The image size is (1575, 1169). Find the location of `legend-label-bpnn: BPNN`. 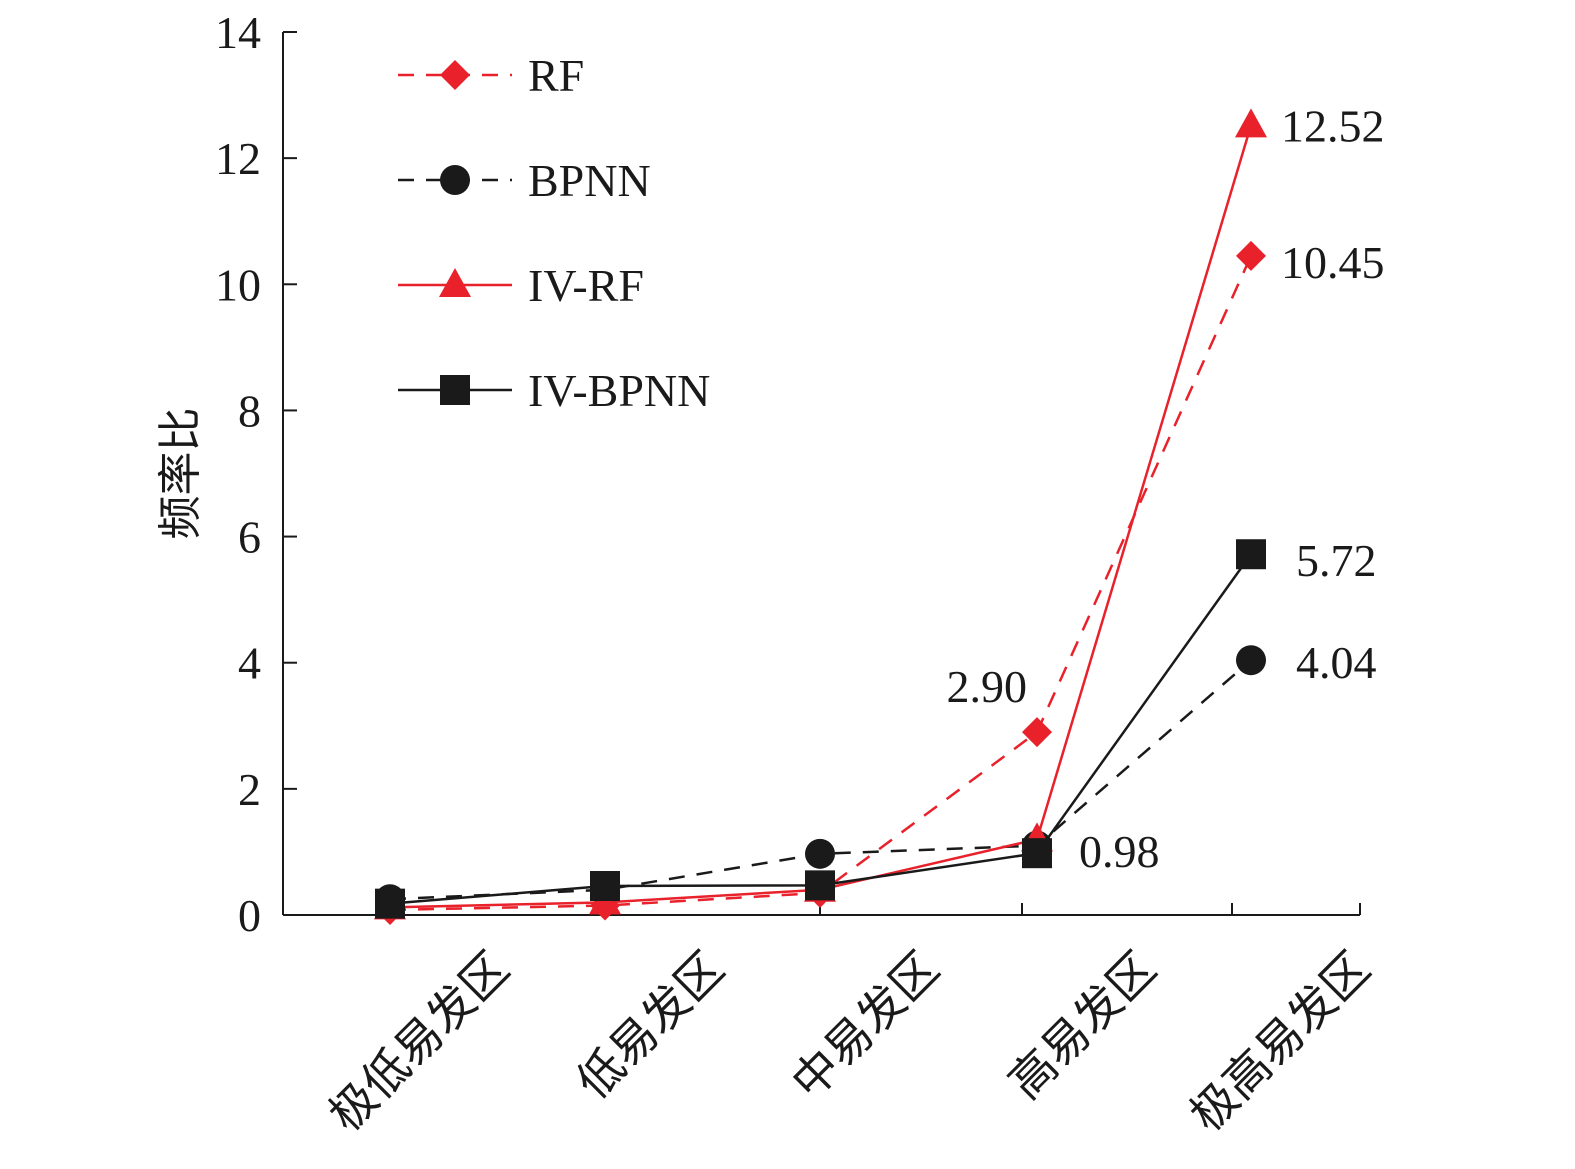

legend-label-bpnn: BPNN is located at coordinates (589, 180).